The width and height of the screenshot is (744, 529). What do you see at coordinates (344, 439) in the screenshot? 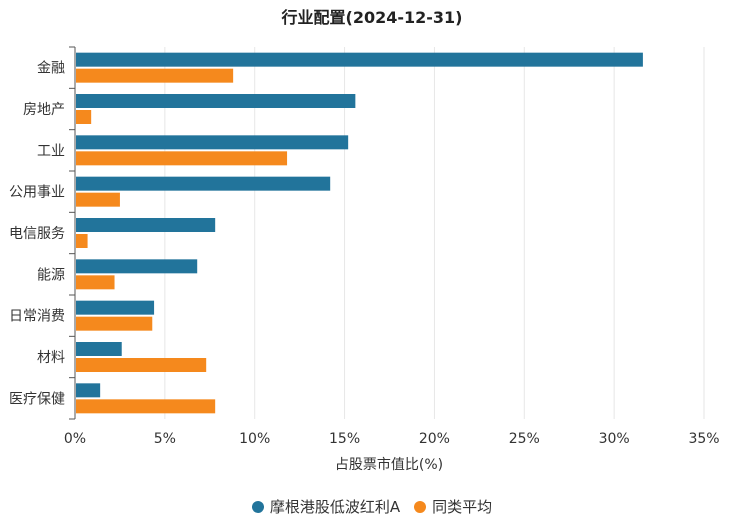
I see `x-tick-label: 15%` at bounding box center [344, 439].